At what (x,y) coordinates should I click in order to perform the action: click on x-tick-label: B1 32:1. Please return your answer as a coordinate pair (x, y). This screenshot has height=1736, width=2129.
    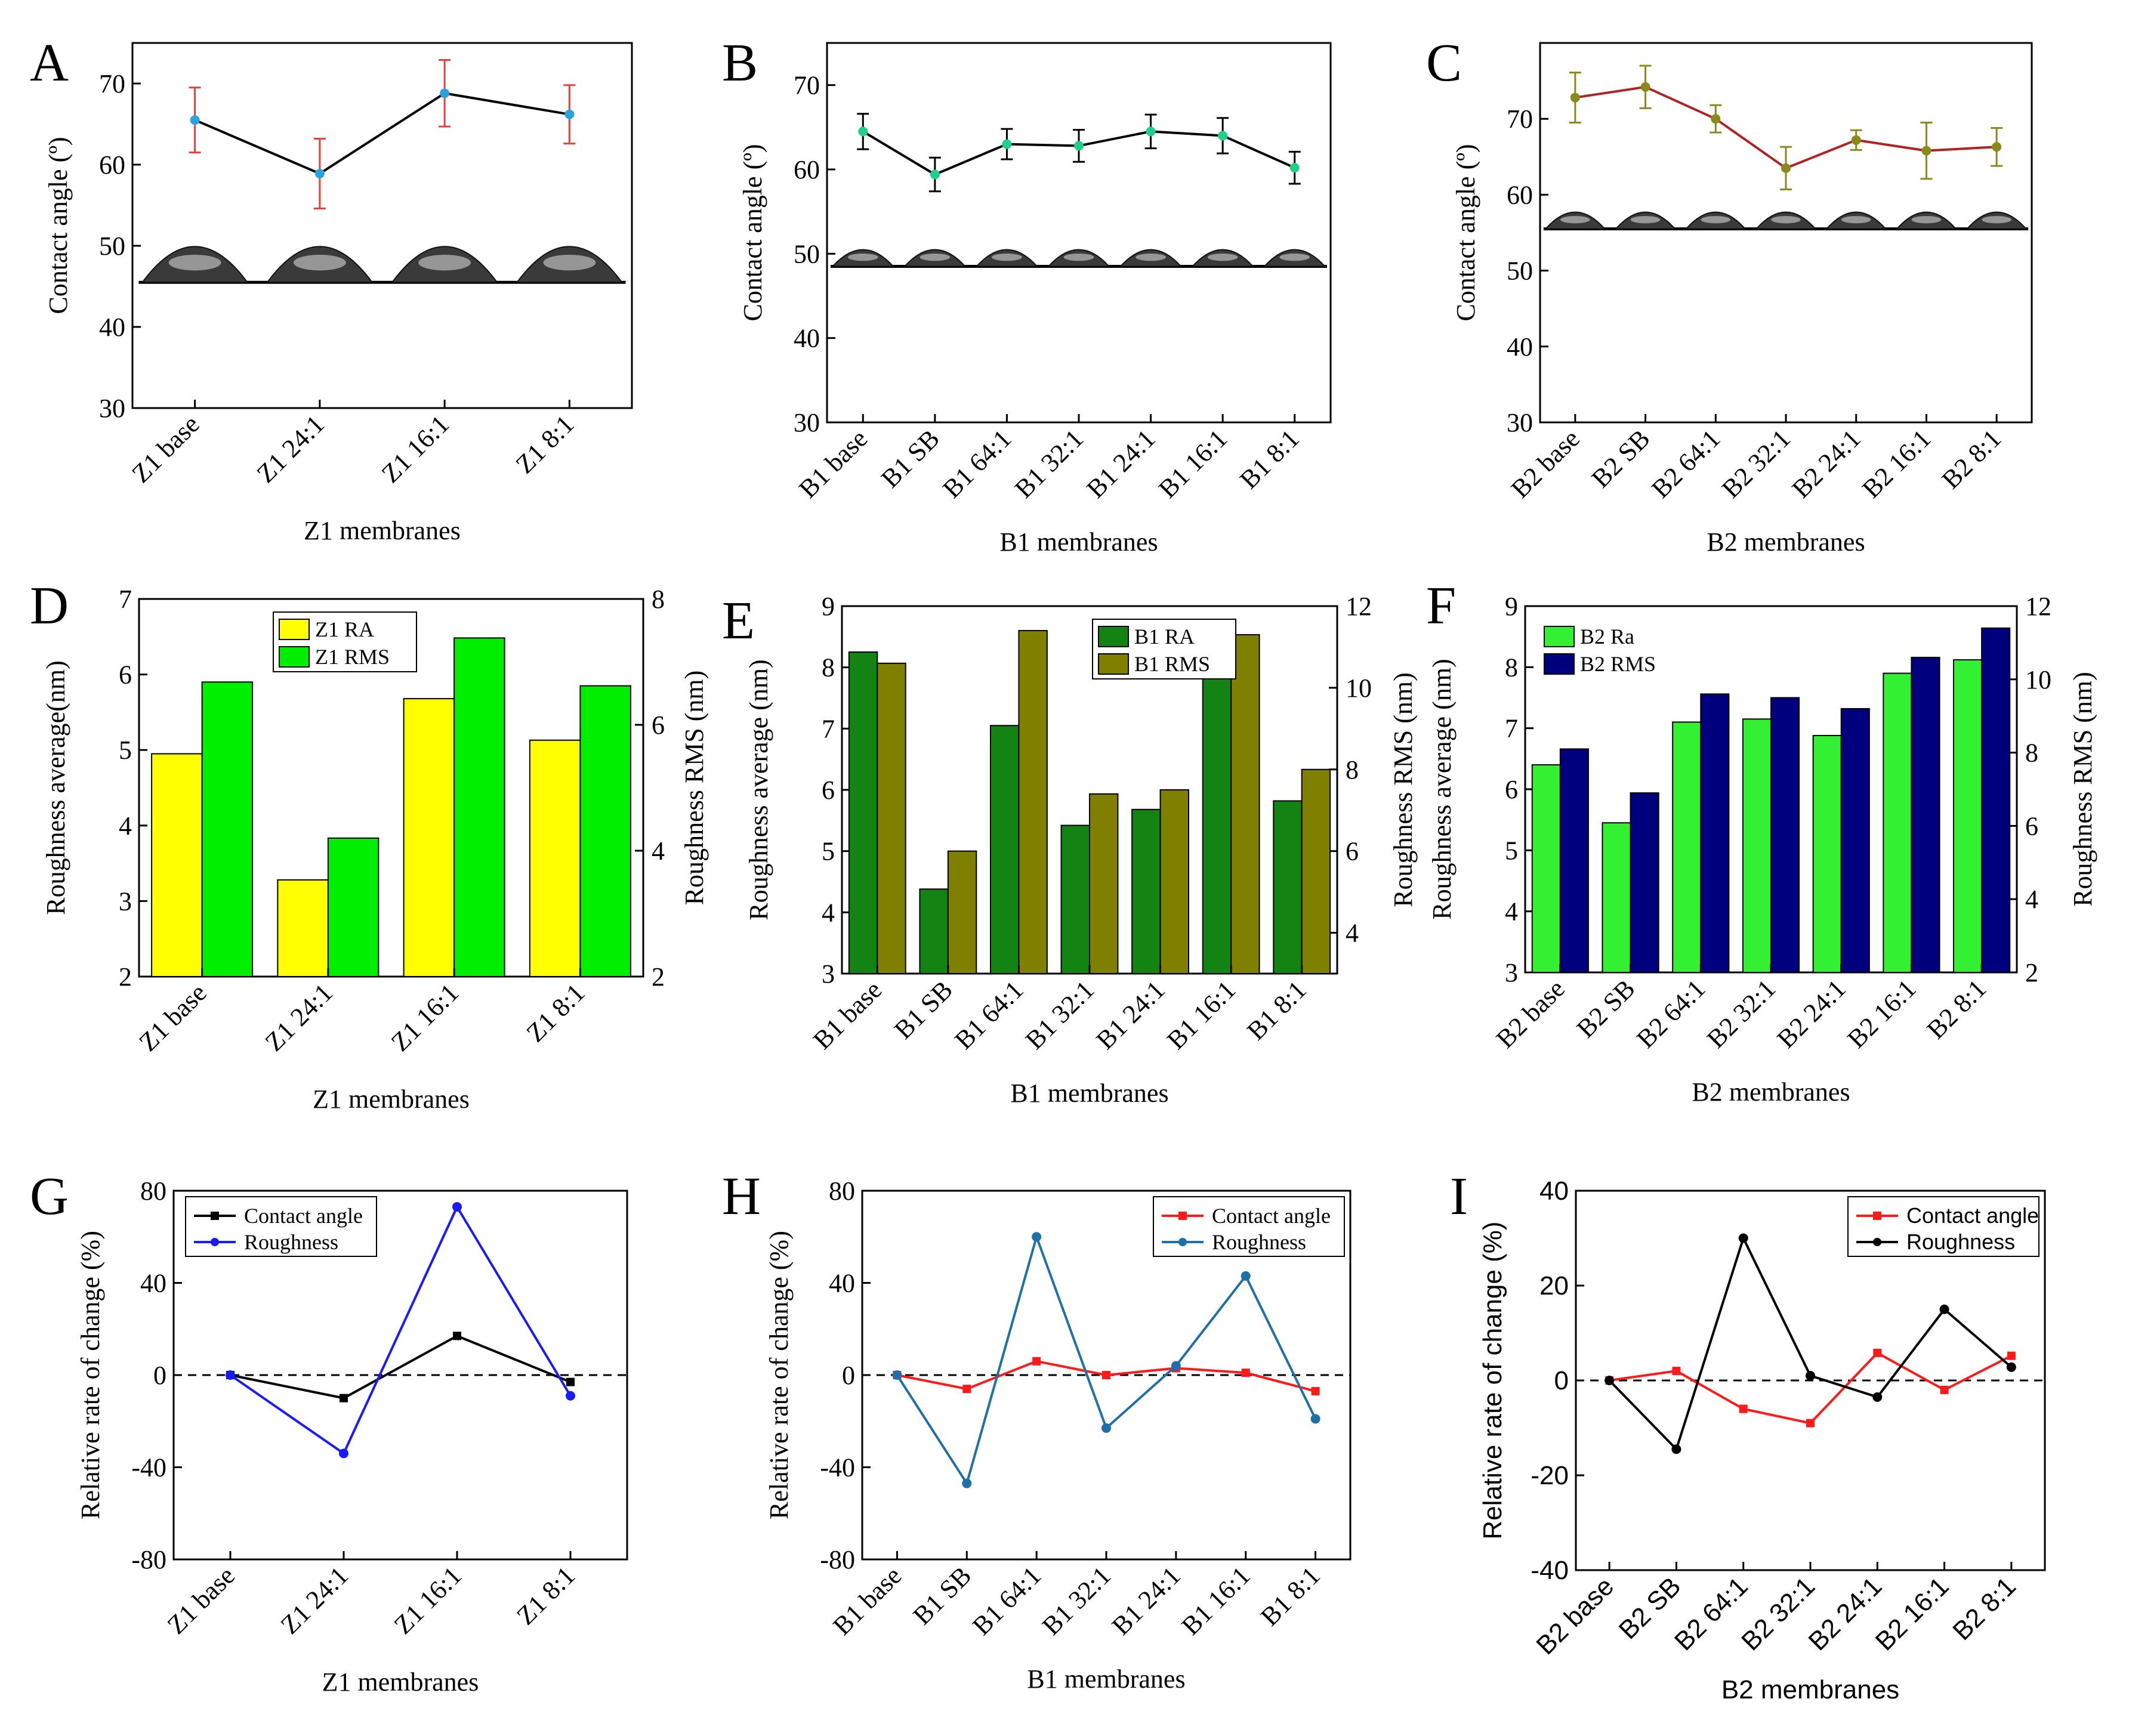
    Looking at the image, I should click on (1049, 464).